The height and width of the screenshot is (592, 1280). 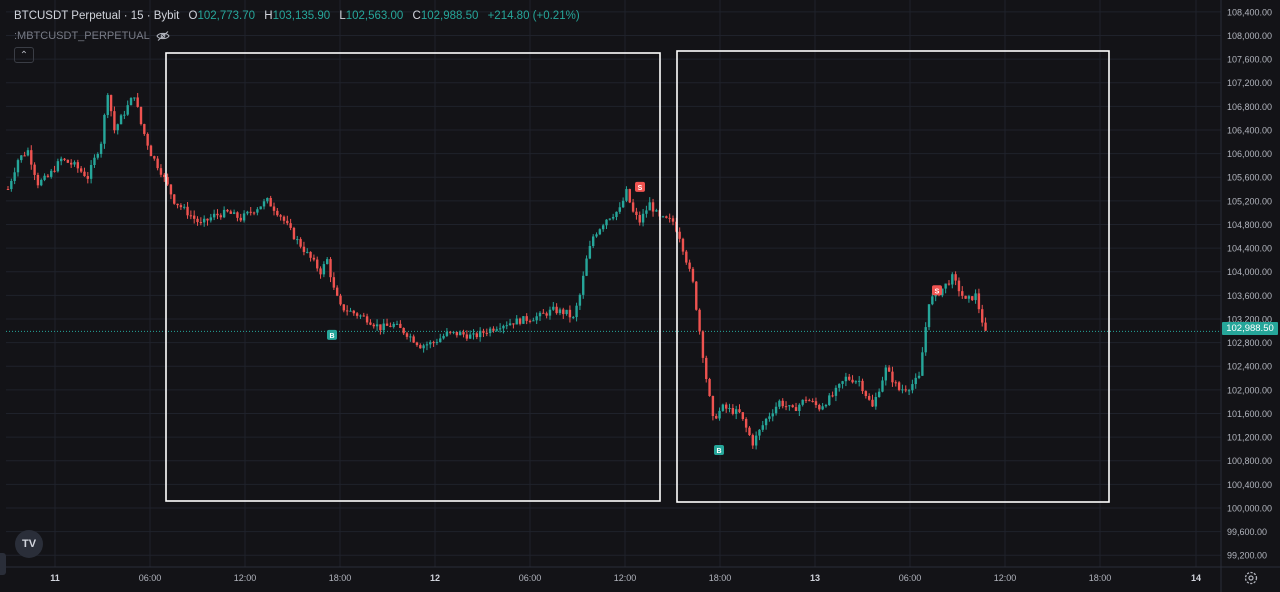 I want to click on scroll-handle, so click(x=3, y=564).